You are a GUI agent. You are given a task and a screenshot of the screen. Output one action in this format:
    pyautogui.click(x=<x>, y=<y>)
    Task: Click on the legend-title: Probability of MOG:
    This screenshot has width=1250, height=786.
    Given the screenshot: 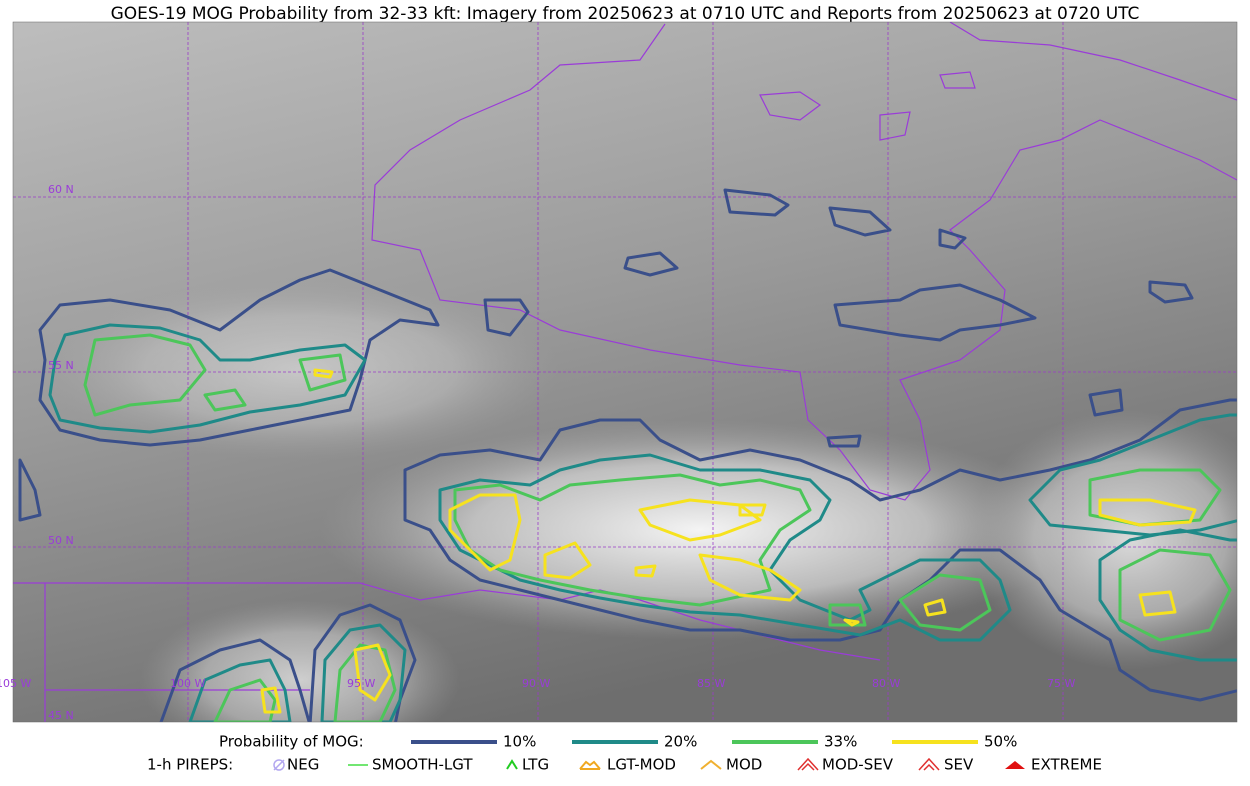 What is the action you would take?
    pyautogui.click(x=291, y=742)
    